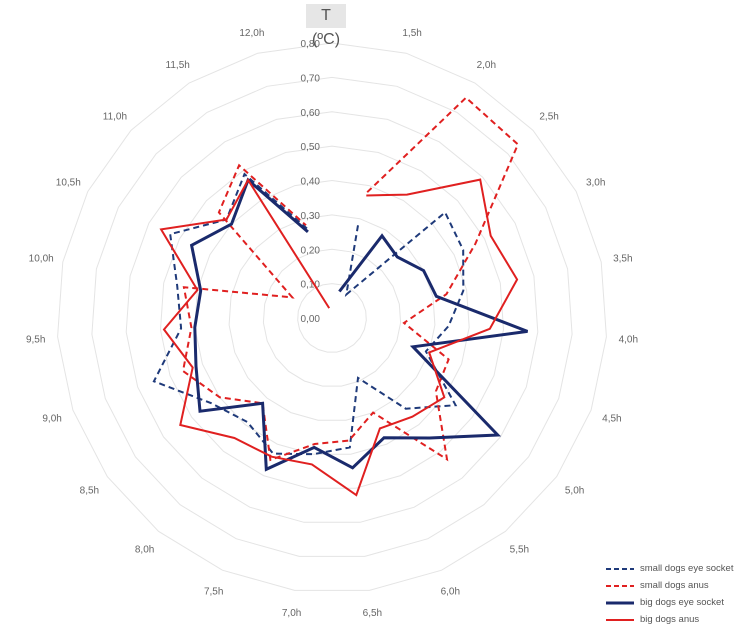 The image size is (744, 628). I want to click on r-tick-label: 0,50, so click(311, 147).